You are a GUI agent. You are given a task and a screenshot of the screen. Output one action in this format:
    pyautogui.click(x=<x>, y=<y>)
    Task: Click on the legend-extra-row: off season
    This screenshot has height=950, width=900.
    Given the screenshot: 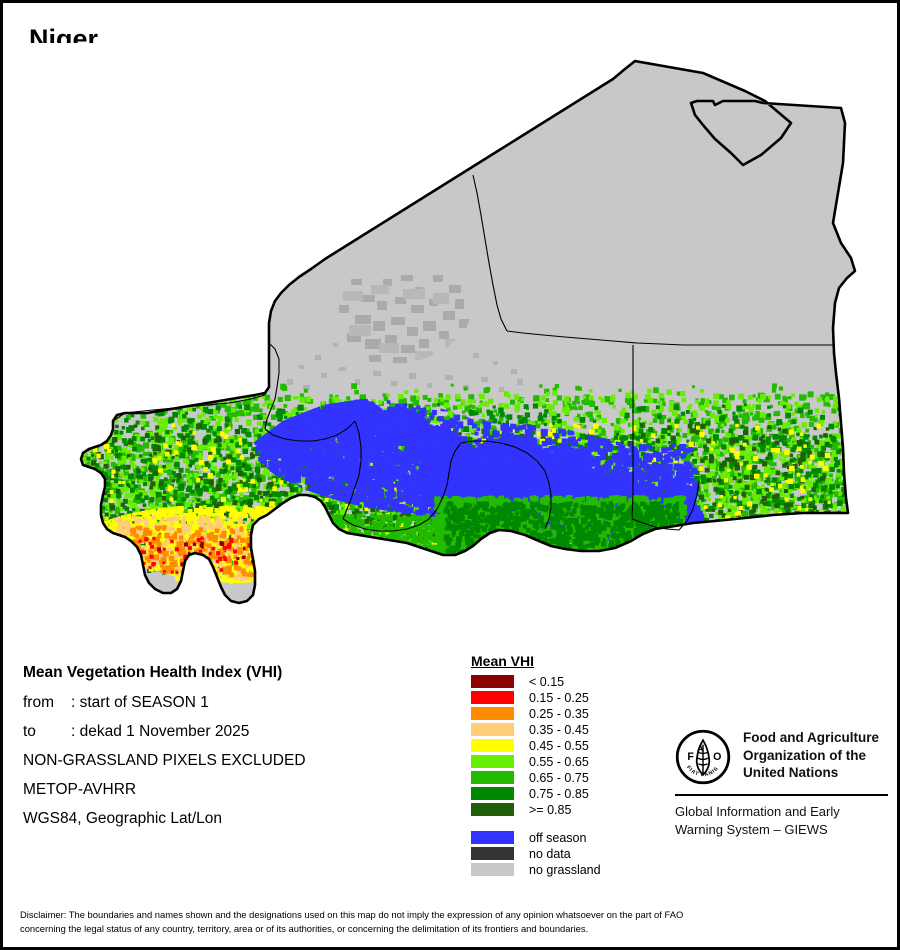 What is the action you would take?
    pyautogui.click(x=561, y=837)
    